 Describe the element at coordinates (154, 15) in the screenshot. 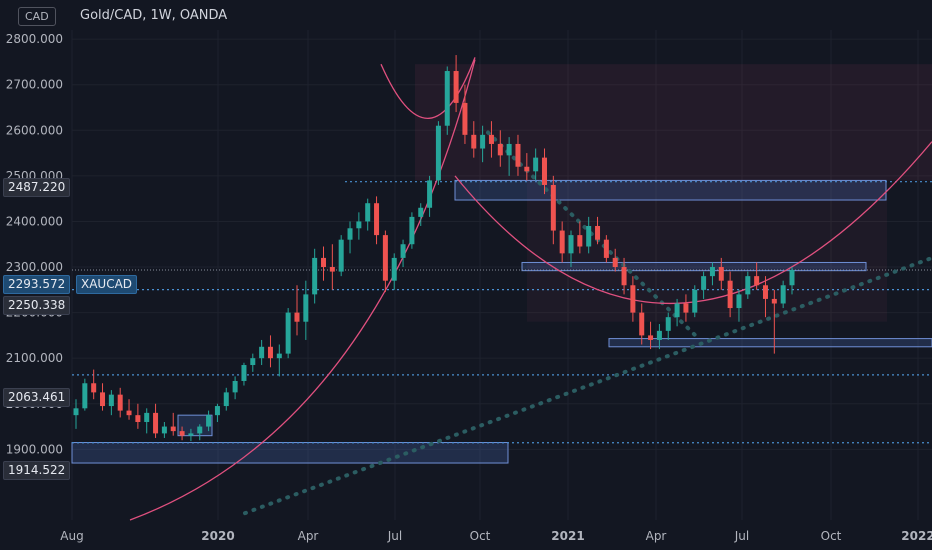

I see `chart-title: Gold/CAD, 1W, OANDA` at that location.